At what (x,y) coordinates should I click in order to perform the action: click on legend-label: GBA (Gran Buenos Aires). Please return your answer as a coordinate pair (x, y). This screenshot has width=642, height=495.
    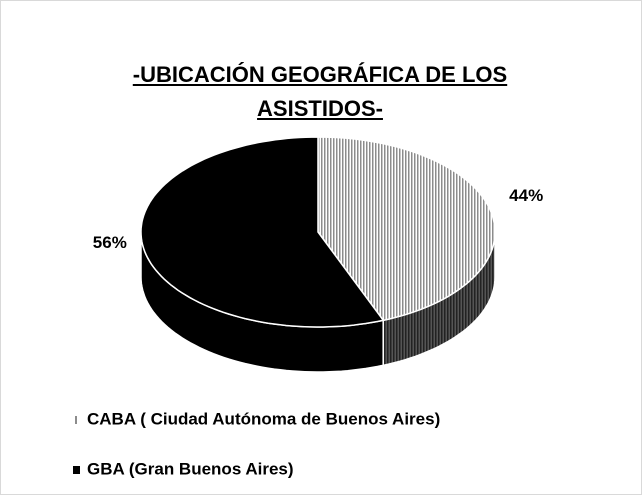
    Looking at the image, I should click on (190, 468).